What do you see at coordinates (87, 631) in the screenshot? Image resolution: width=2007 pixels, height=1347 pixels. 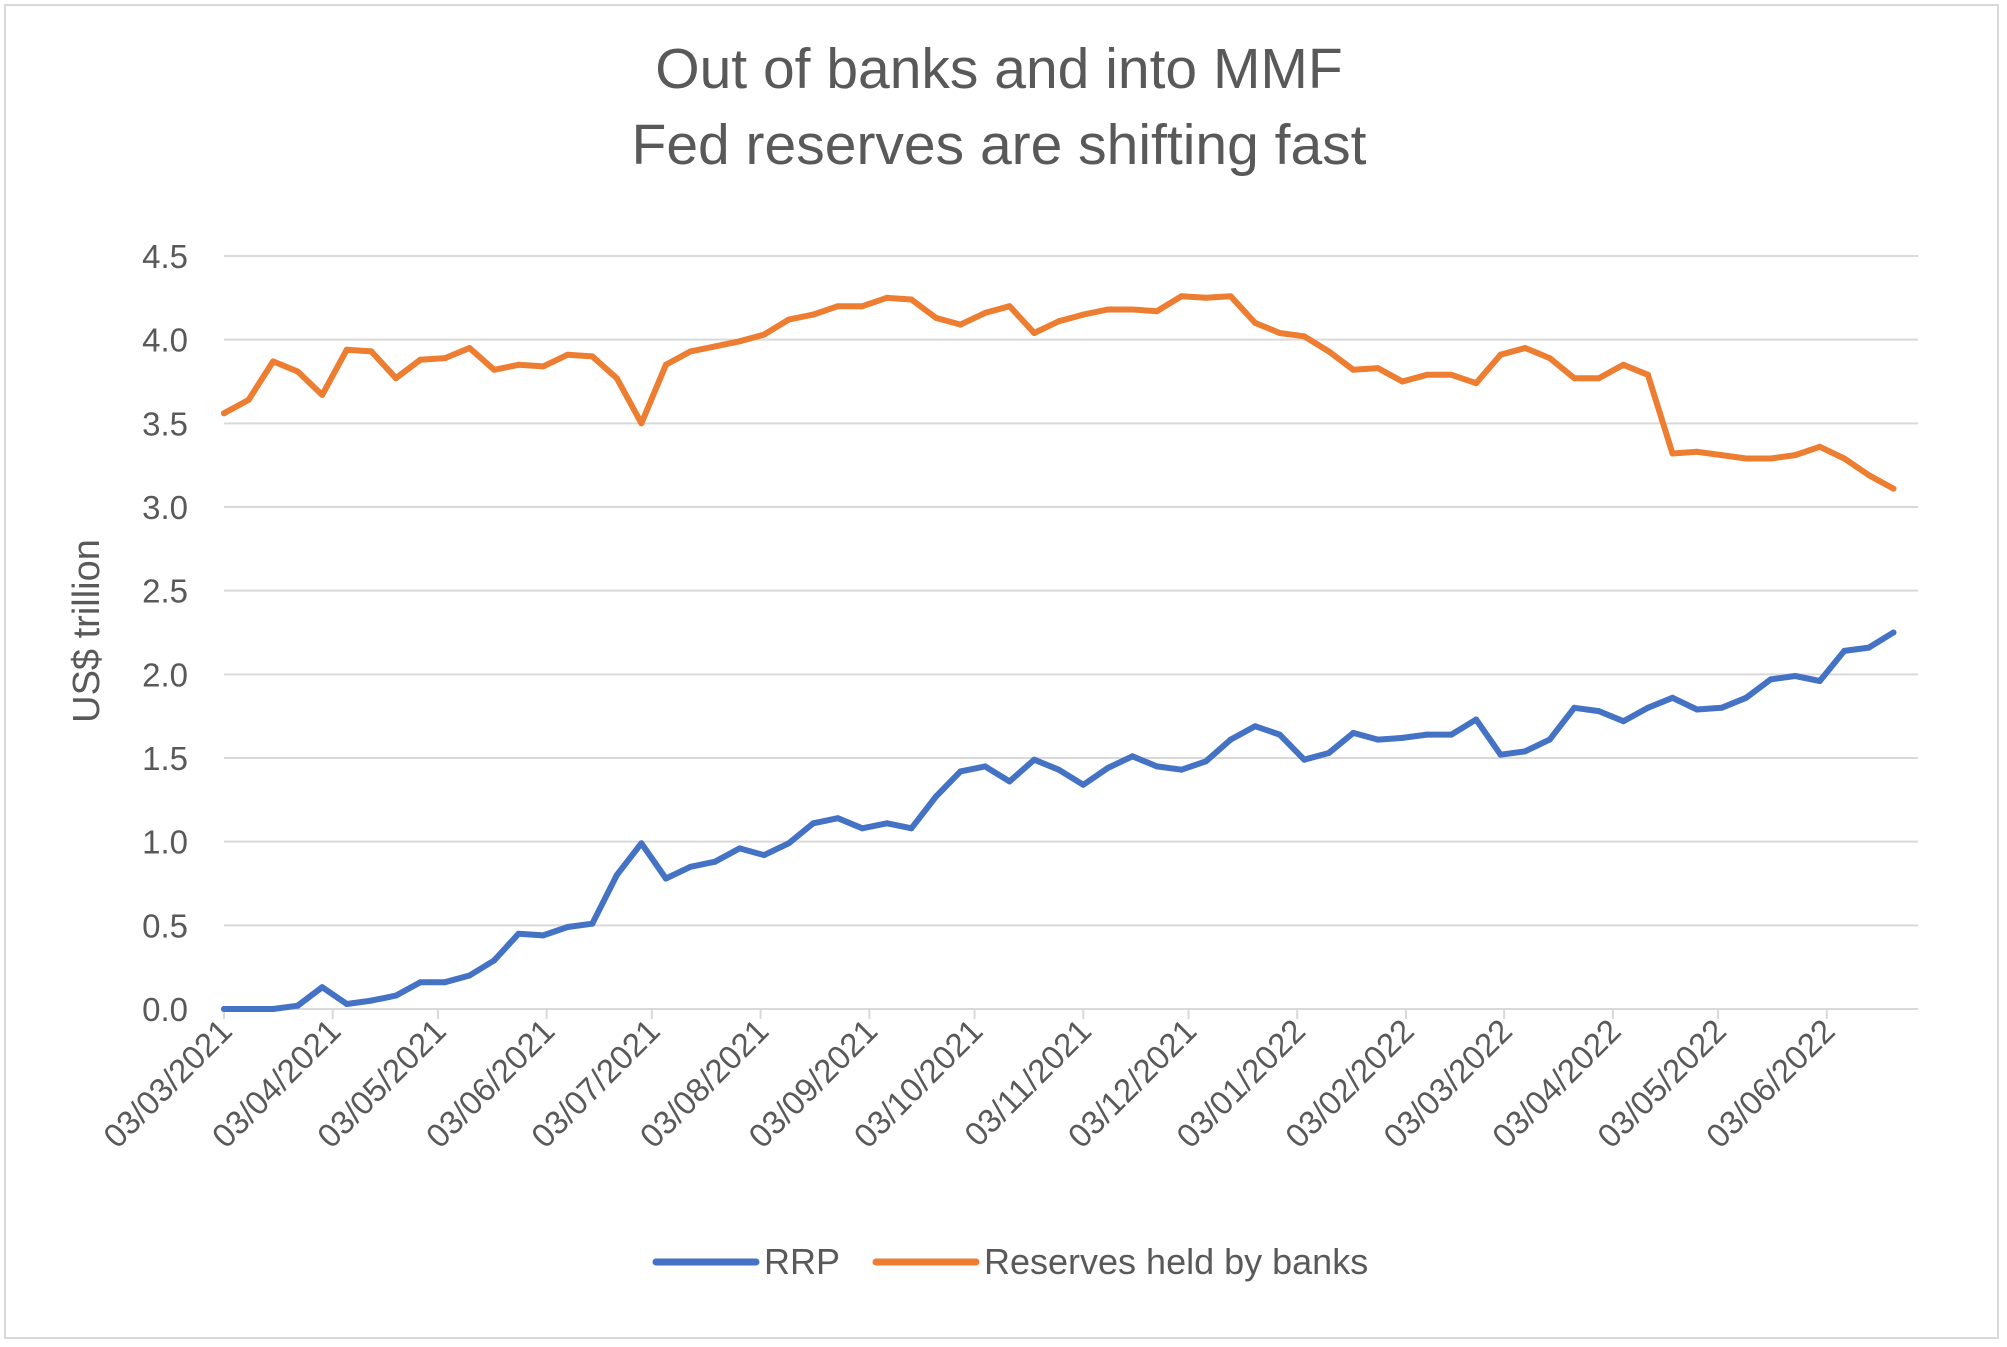 I see `y-axis-title: US$ trillion` at bounding box center [87, 631].